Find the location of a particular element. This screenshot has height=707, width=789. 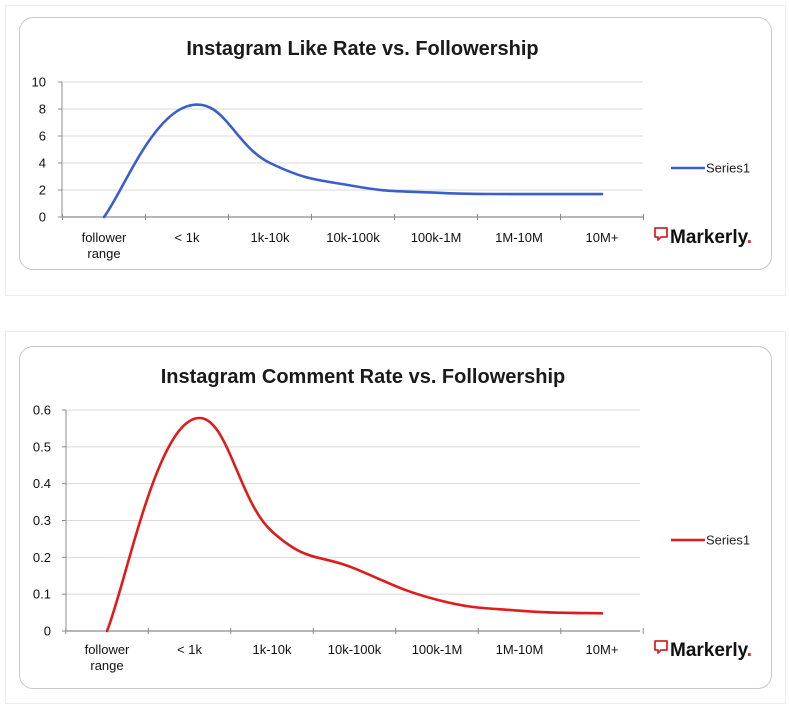

series-line is located at coordinates (353, 161).